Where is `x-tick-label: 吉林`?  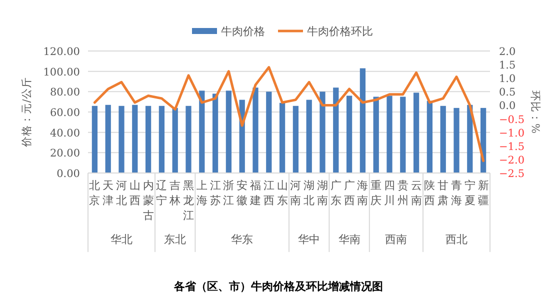
x-tick-label: 吉林 is located at coordinates (174, 193).